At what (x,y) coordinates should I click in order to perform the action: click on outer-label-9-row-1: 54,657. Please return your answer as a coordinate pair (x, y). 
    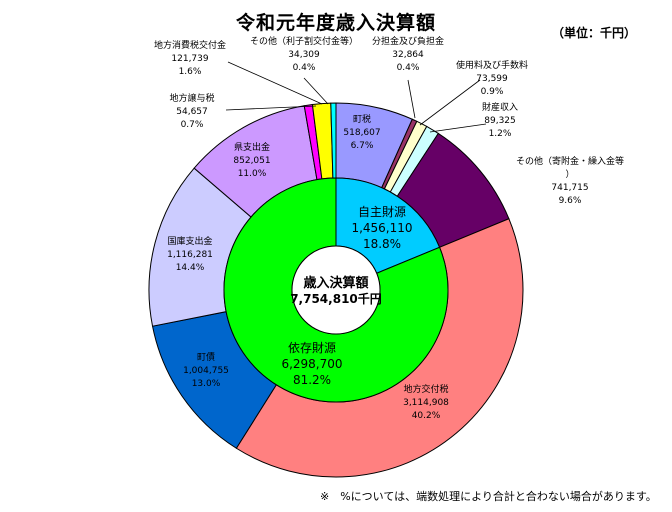
    Looking at the image, I should click on (192, 112).